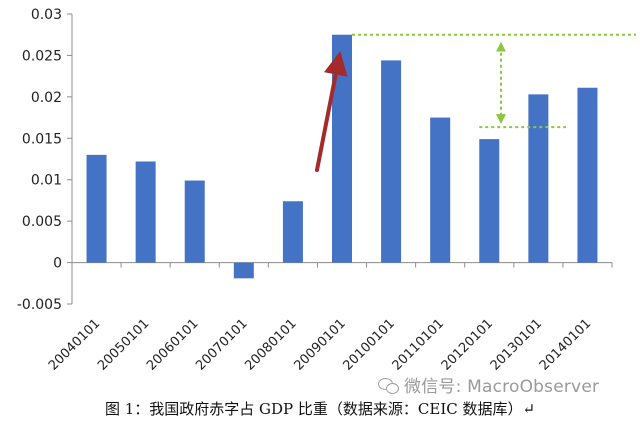 This screenshot has height=424, width=640. I want to click on y-tick-label: 0, so click(57, 264).